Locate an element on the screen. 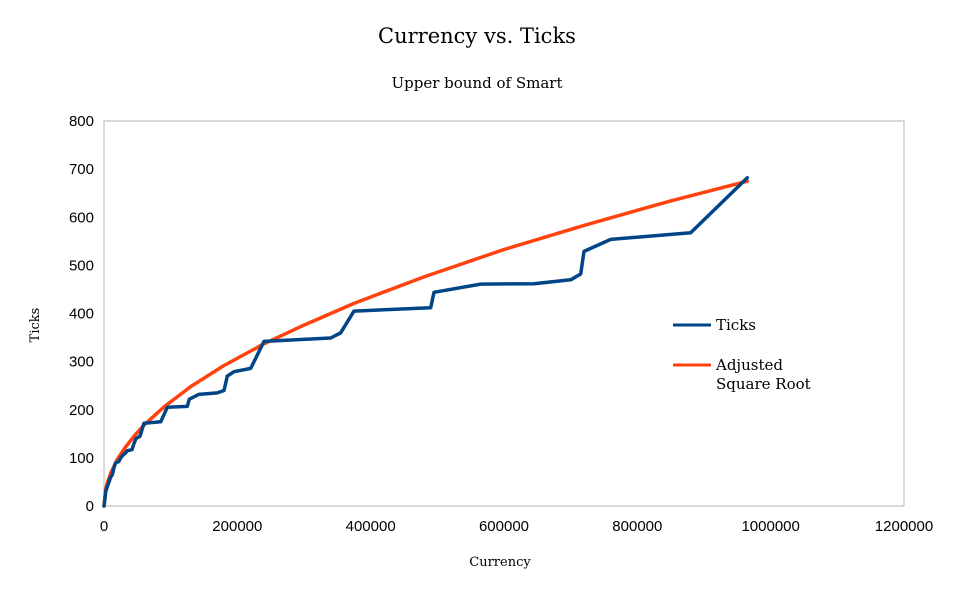  x-axis-title: Currency is located at coordinates (500, 562).